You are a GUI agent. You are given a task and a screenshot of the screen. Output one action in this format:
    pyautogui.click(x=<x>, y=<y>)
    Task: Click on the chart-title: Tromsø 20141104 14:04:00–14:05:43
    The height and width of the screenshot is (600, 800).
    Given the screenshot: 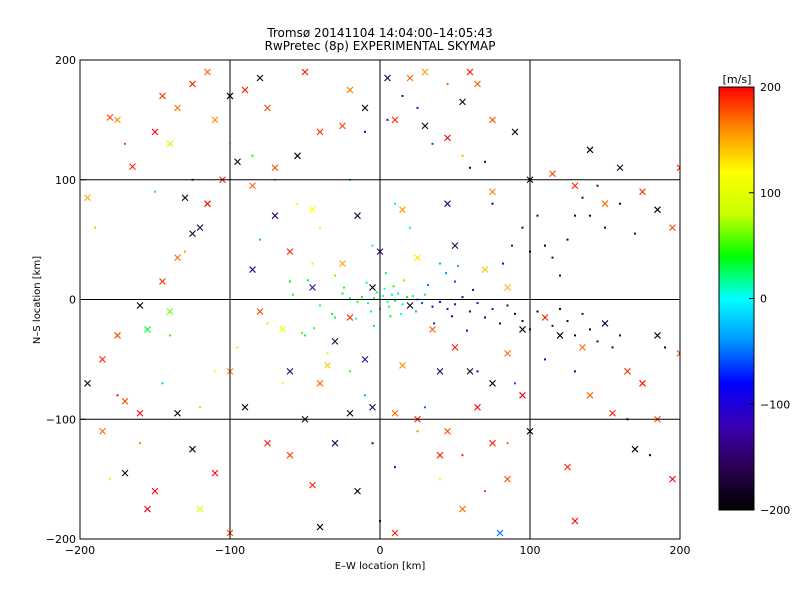 What is the action you would take?
    pyautogui.click(x=379, y=33)
    